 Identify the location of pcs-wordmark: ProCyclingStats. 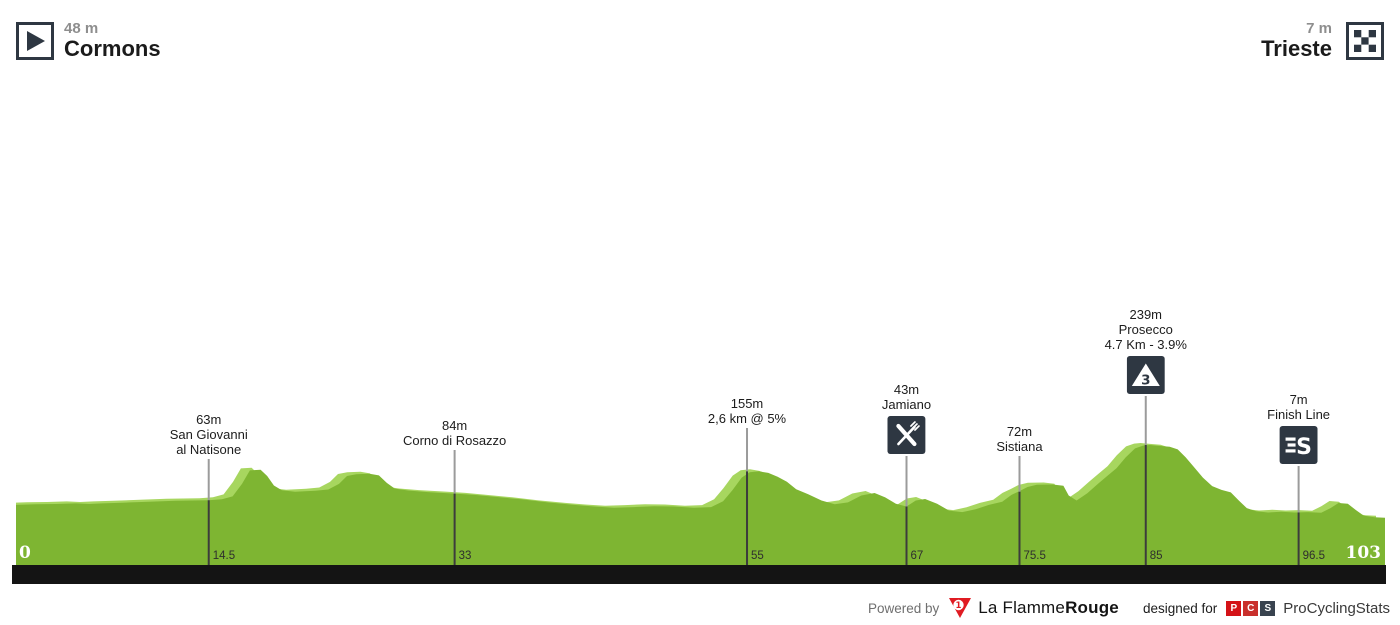
(1336, 608).